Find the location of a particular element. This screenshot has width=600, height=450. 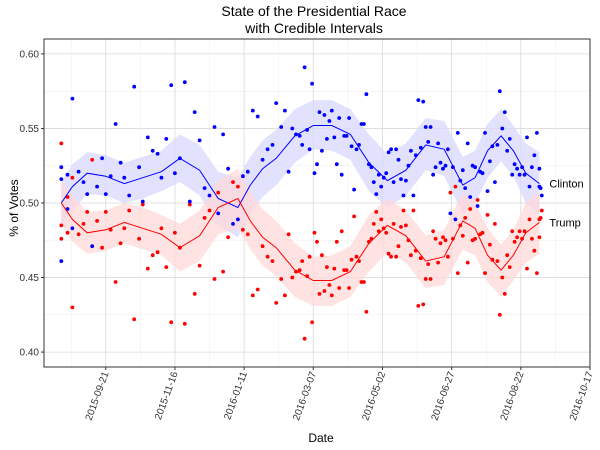

x-axis-label: Date is located at coordinates (321, 438).